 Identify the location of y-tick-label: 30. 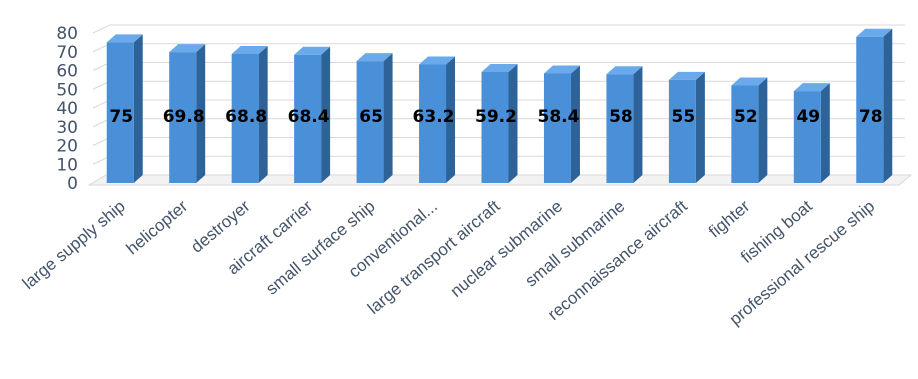
(67, 128).